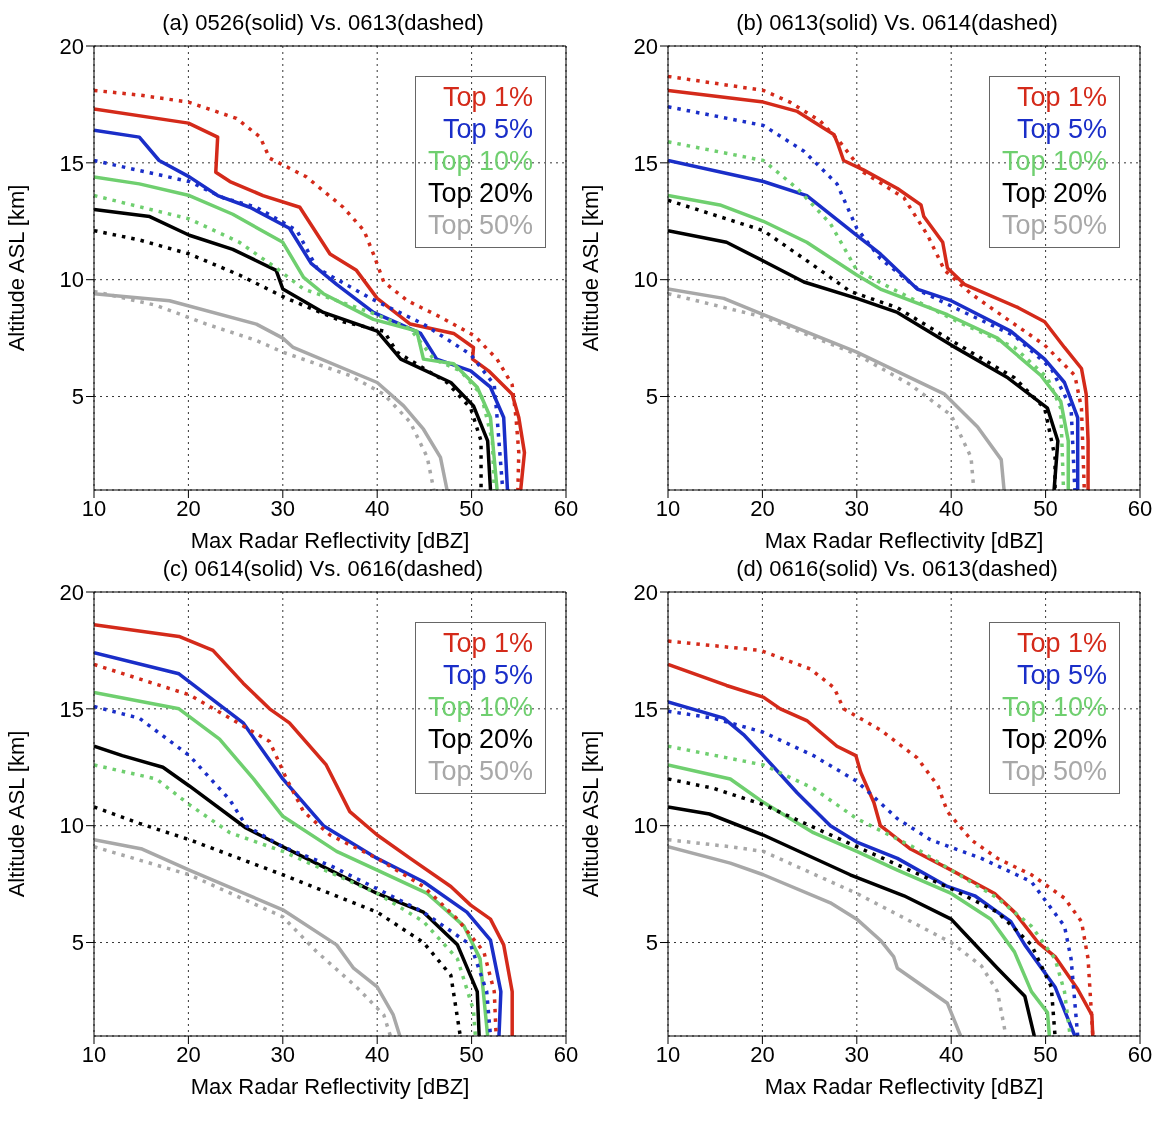 The image size is (1158, 1138). What do you see at coordinates (897, 568) in the screenshot?
I see `chart-title: (d) 0616(solid) Vs. 0613(dashed)` at bounding box center [897, 568].